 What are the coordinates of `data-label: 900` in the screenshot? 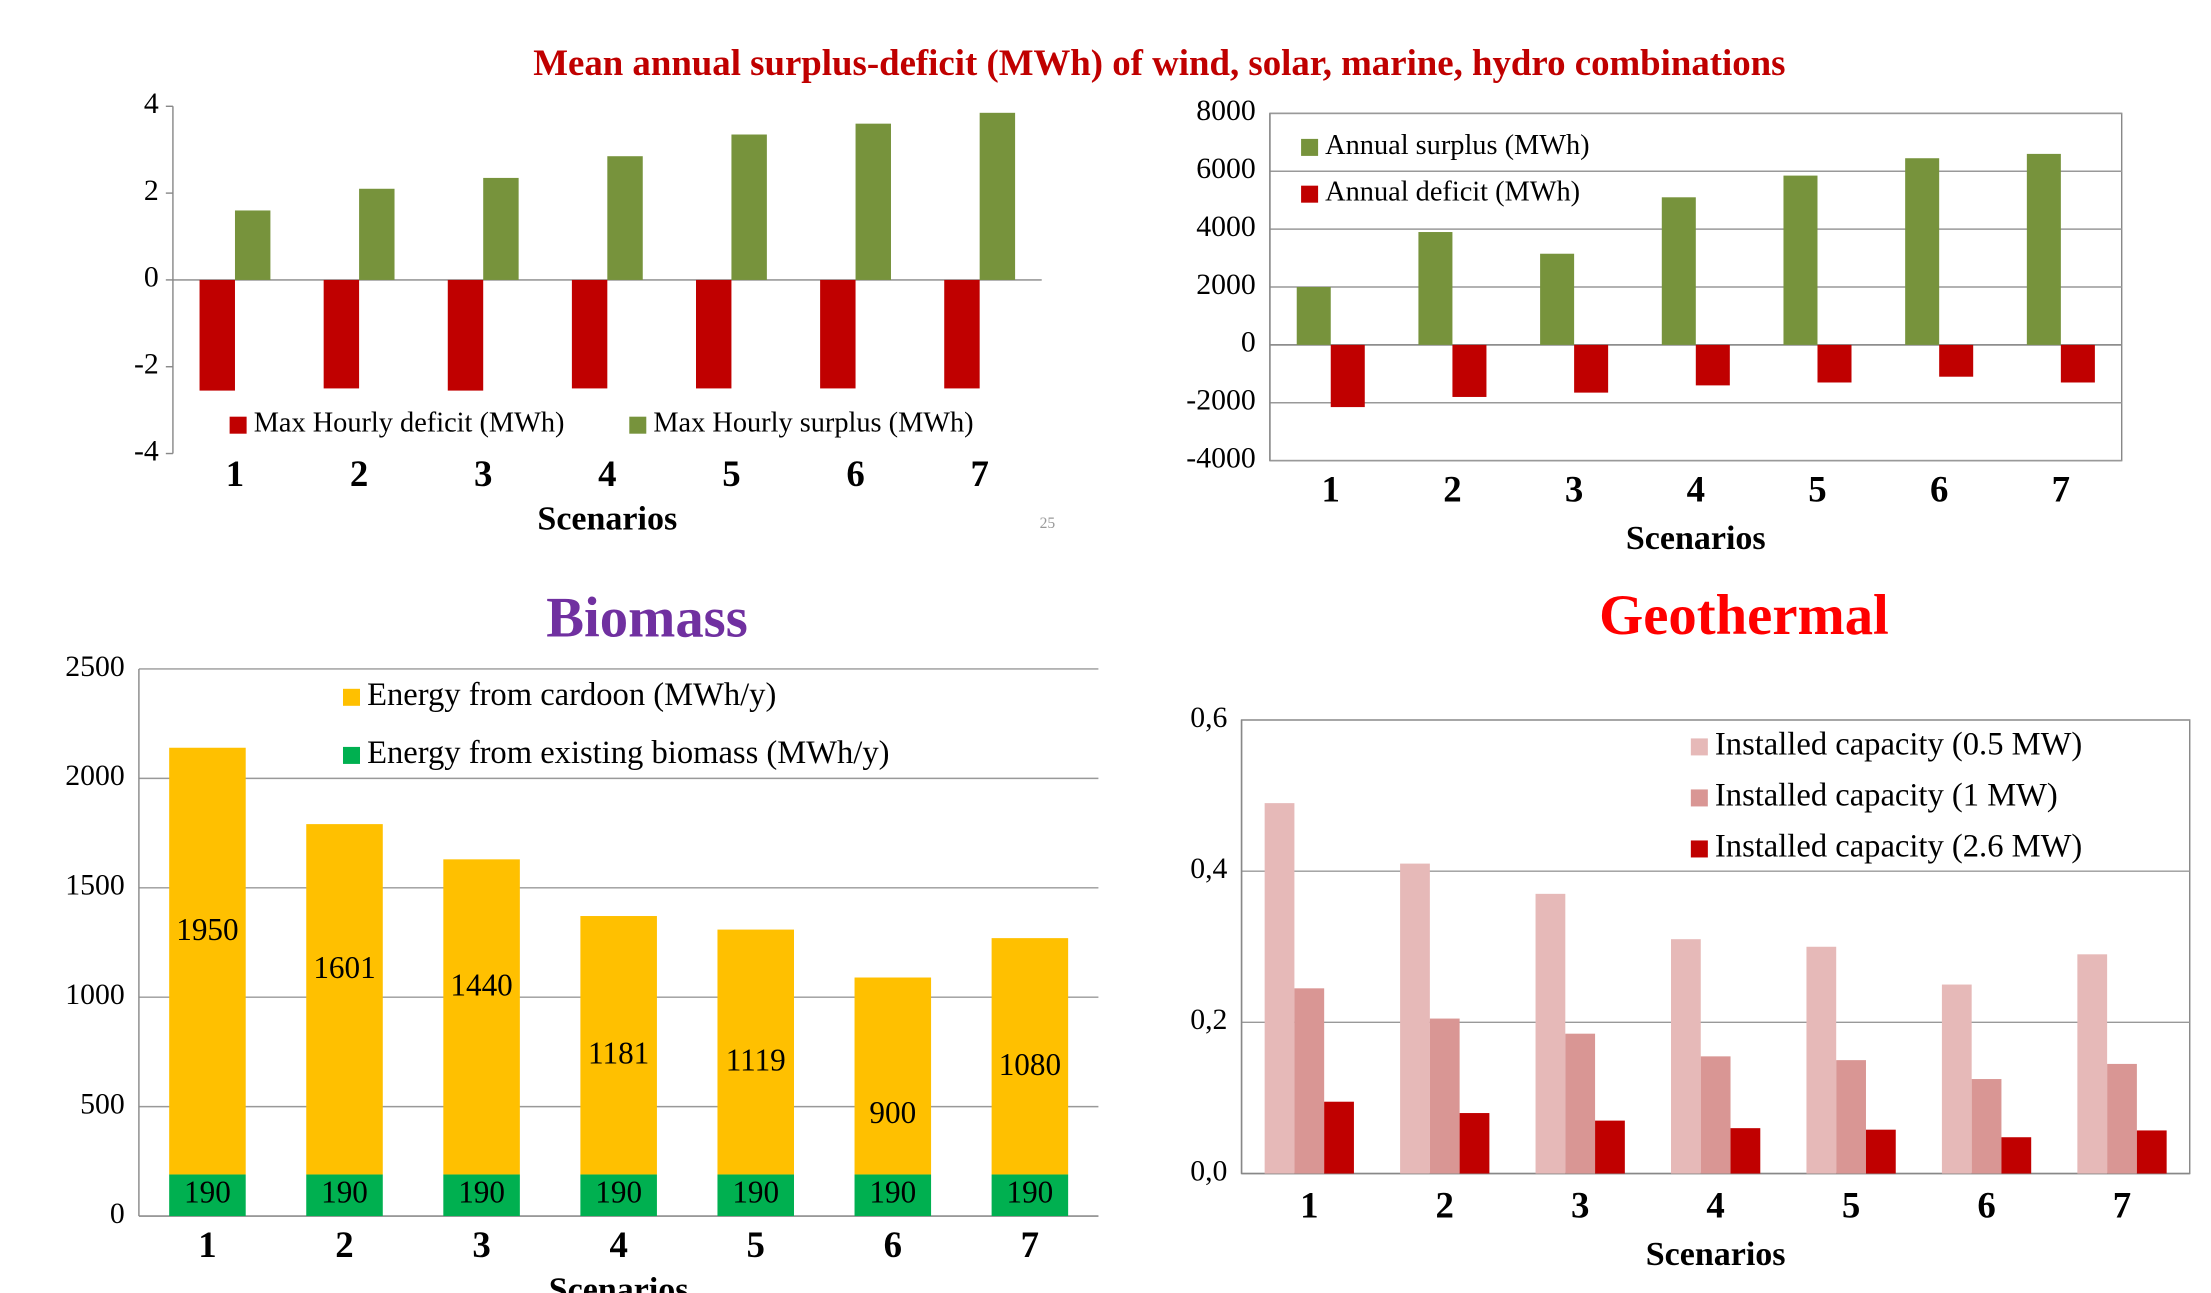 It's located at (892, 1112).